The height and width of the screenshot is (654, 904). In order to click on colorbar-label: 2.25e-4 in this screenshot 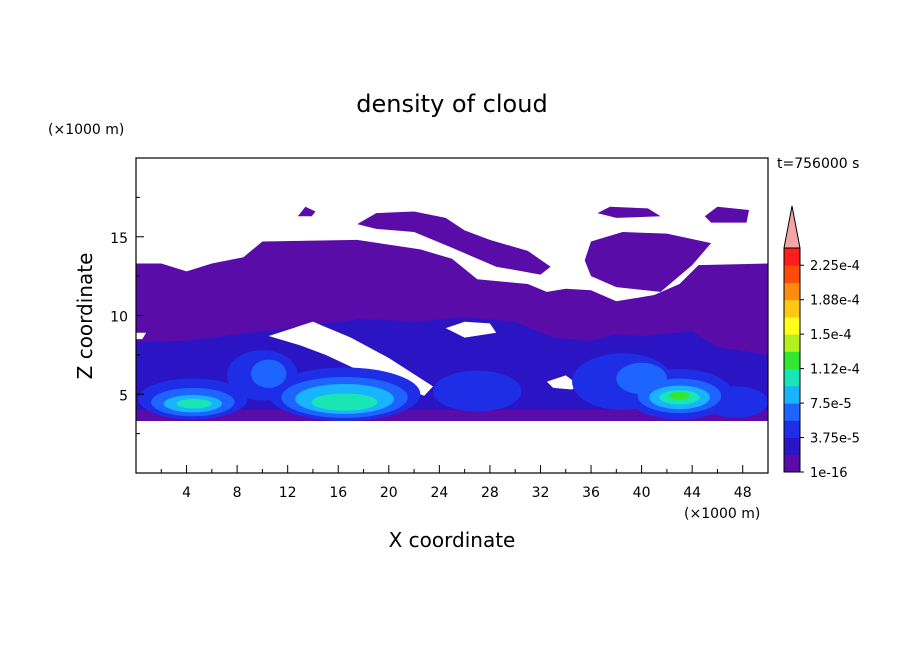, I will do `click(835, 266)`.